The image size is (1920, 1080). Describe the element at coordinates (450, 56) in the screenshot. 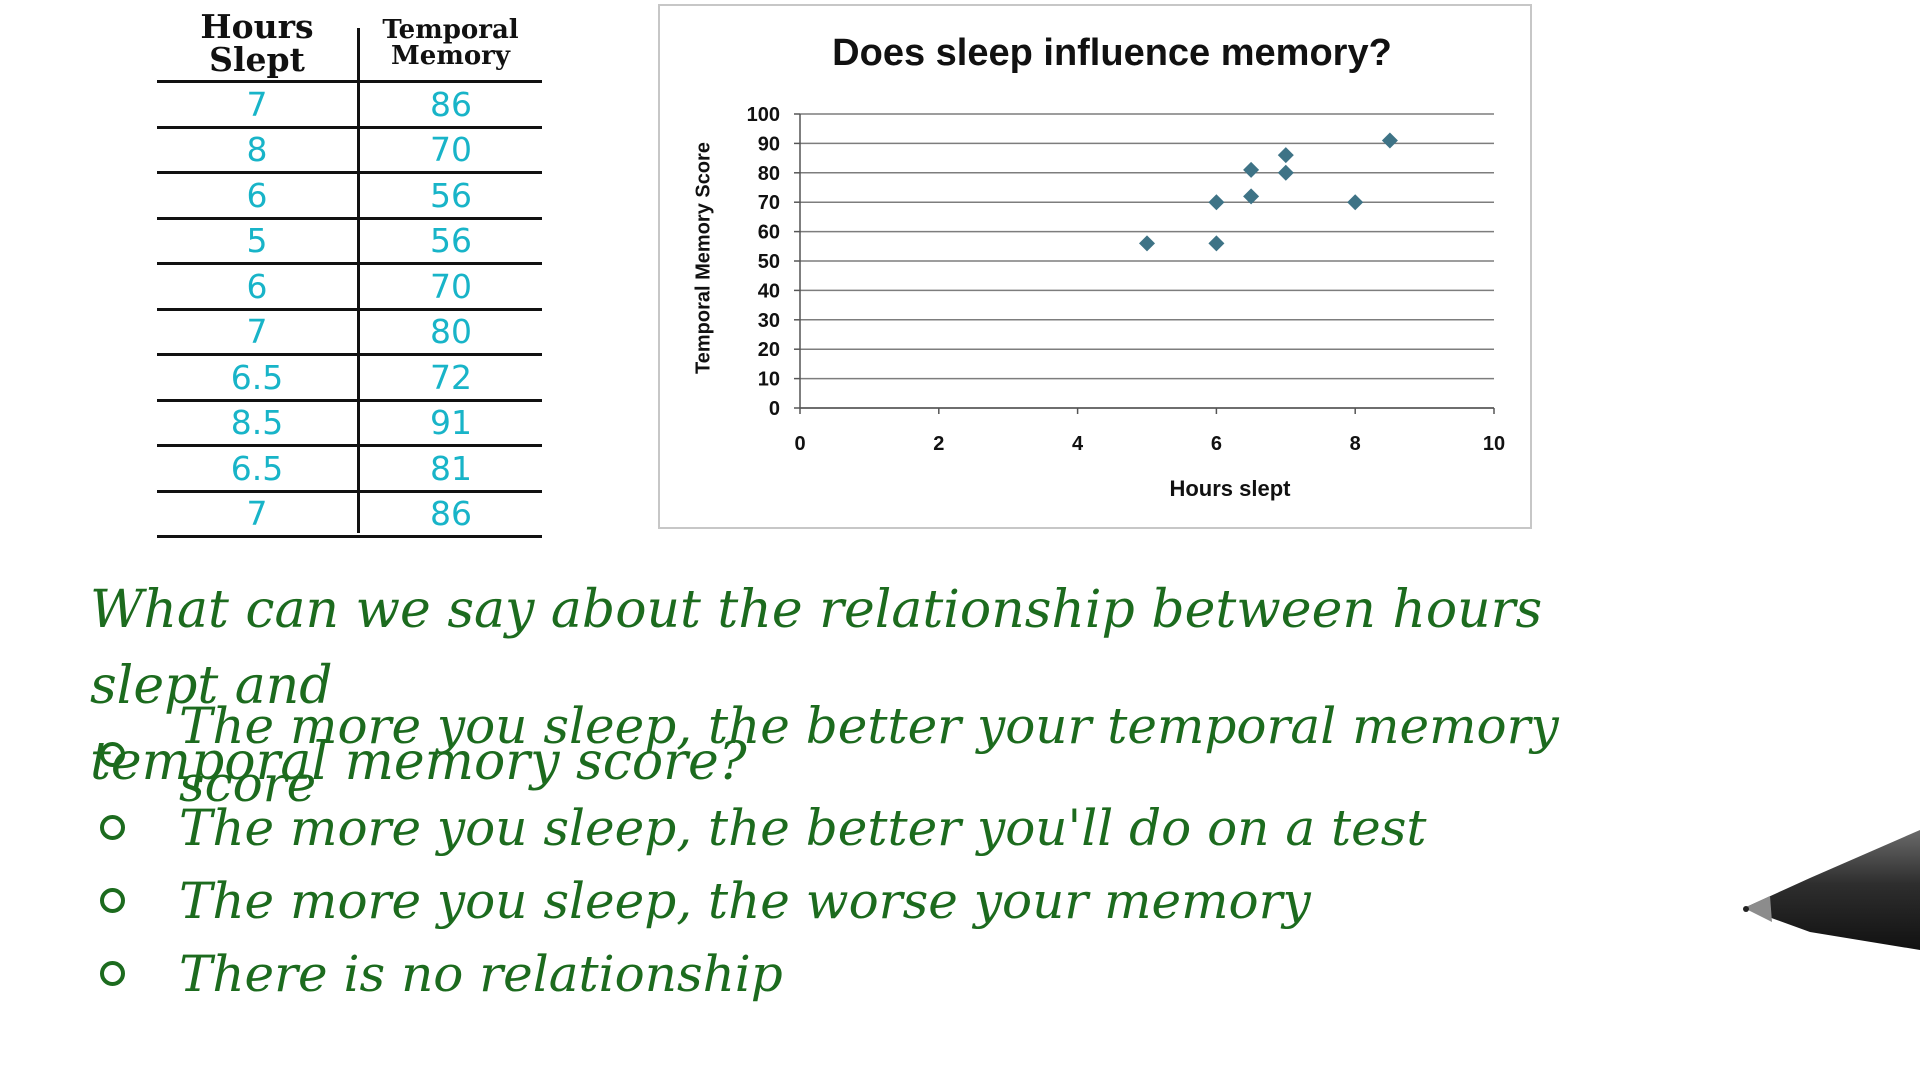

I see `table-header-memory-line2: Memory` at that location.